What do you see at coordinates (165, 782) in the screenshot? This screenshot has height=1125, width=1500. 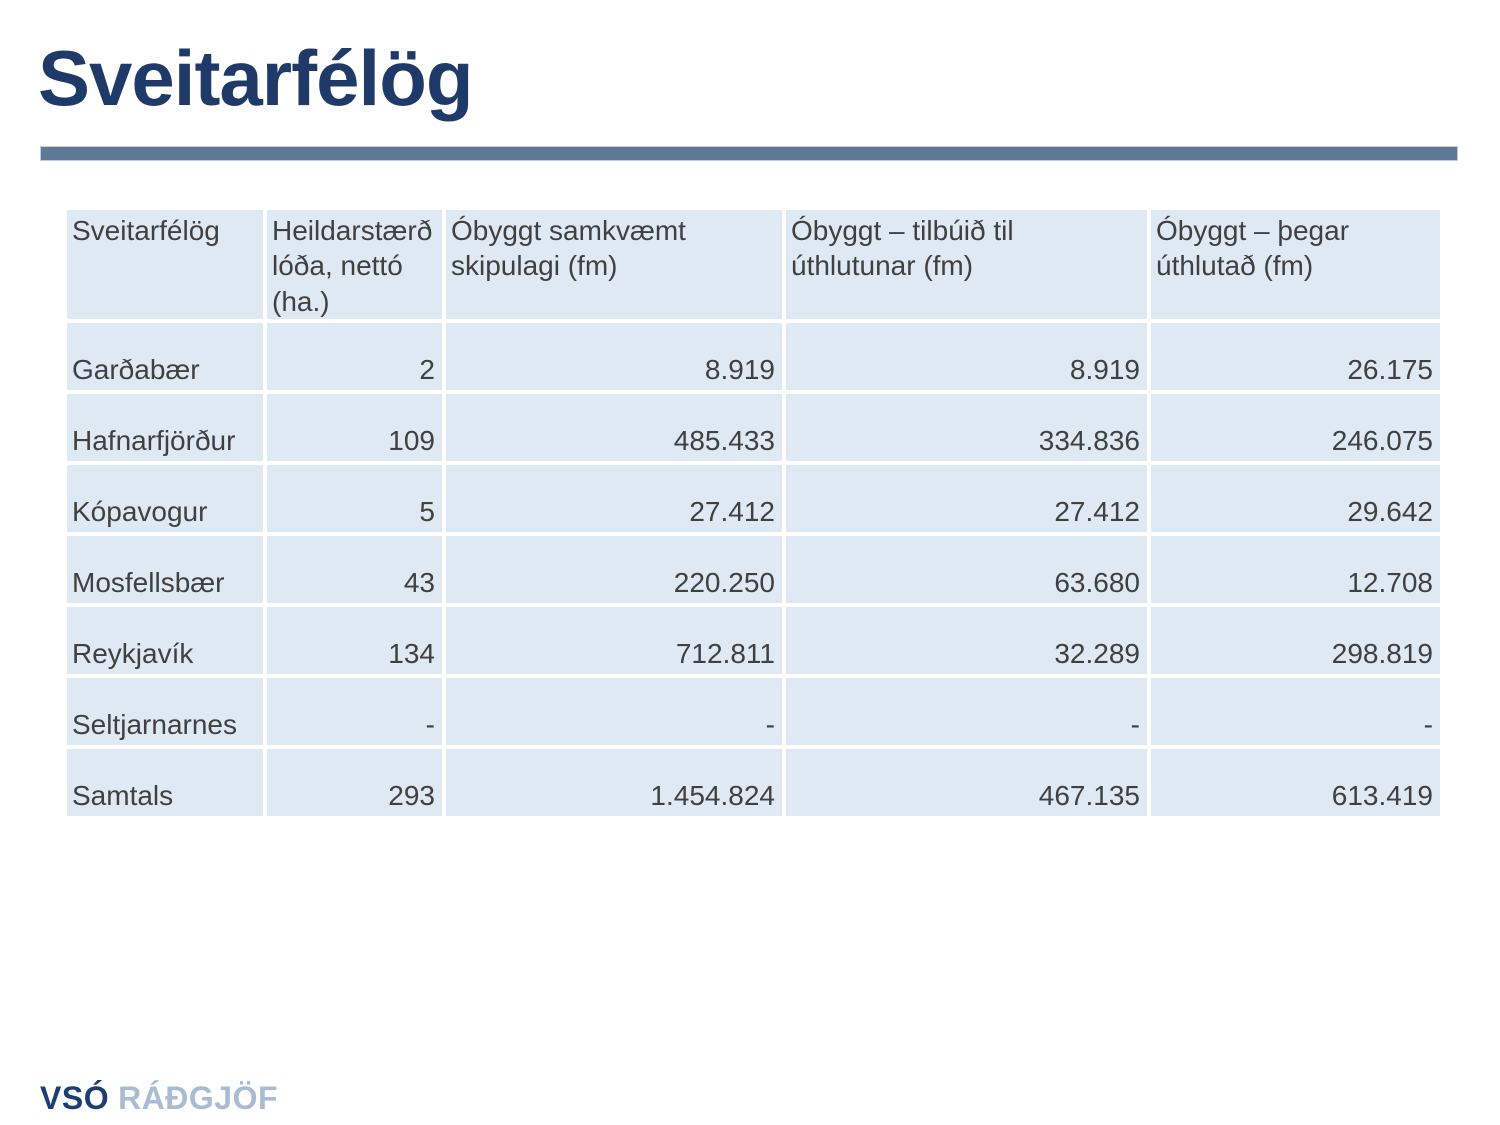 I see `row-header-cell: Samtals` at bounding box center [165, 782].